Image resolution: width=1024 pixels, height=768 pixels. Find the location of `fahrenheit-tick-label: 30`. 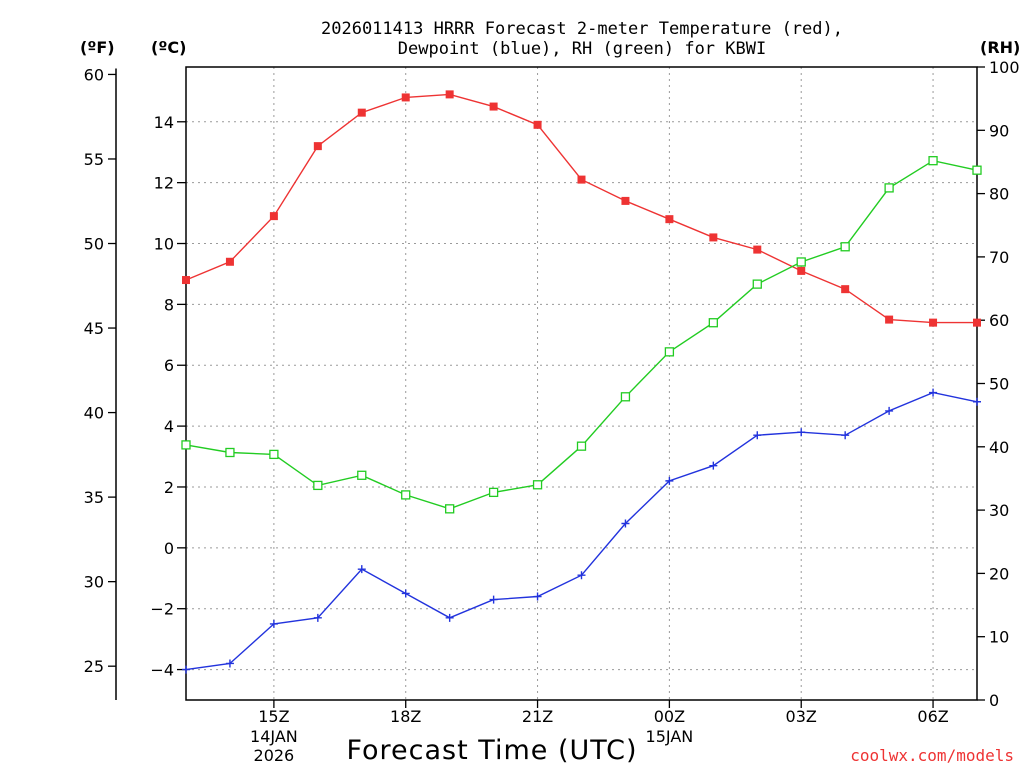

fahrenheit-tick-label: 30 is located at coordinates (94, 582).